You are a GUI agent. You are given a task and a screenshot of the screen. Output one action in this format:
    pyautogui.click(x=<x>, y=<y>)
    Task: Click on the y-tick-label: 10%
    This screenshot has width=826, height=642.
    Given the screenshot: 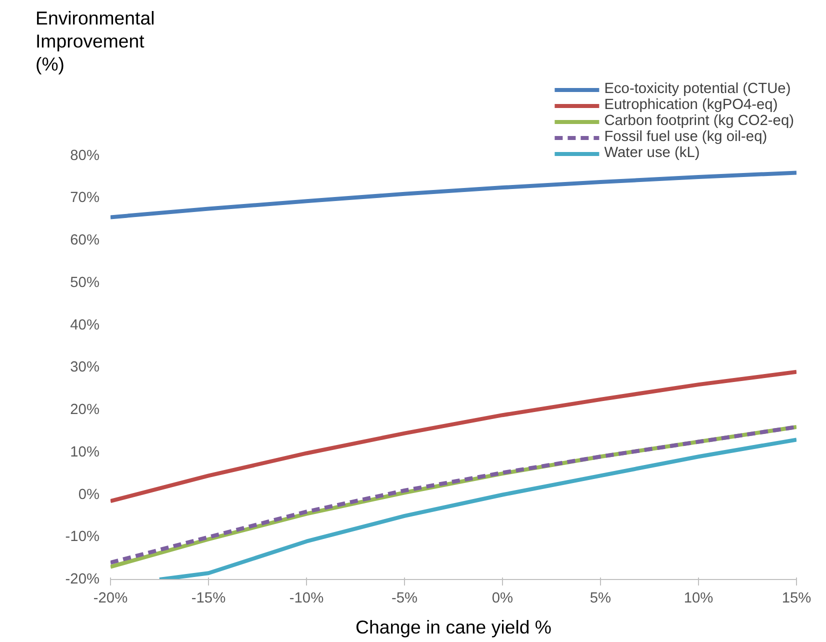 What is the action you would take?
    pyautogui.click(x=85, y=452)
    